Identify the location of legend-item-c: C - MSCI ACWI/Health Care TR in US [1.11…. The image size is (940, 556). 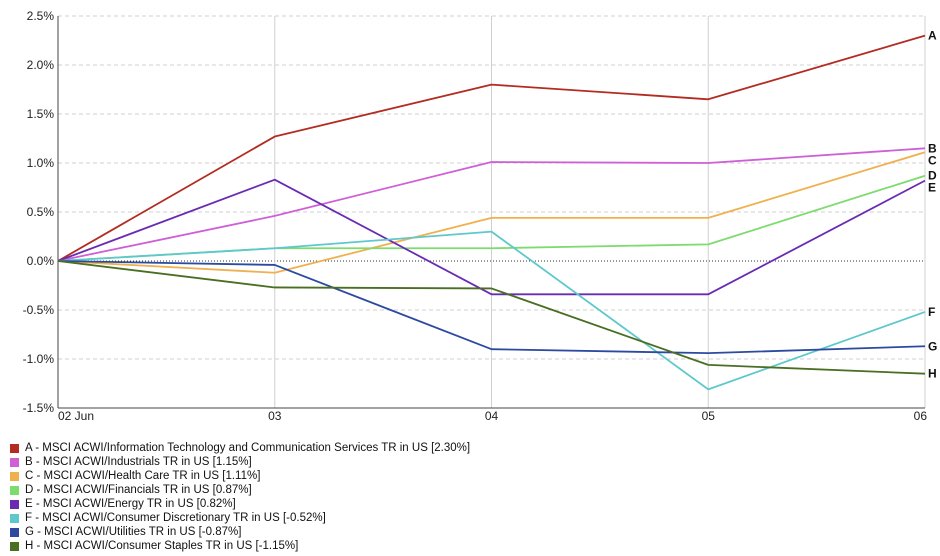
(470, 476).